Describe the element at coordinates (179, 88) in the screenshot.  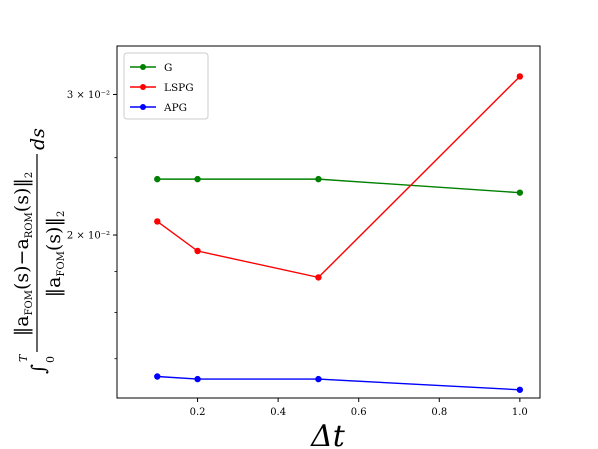
I see `legend-label-lspg: LSPG` at that location.